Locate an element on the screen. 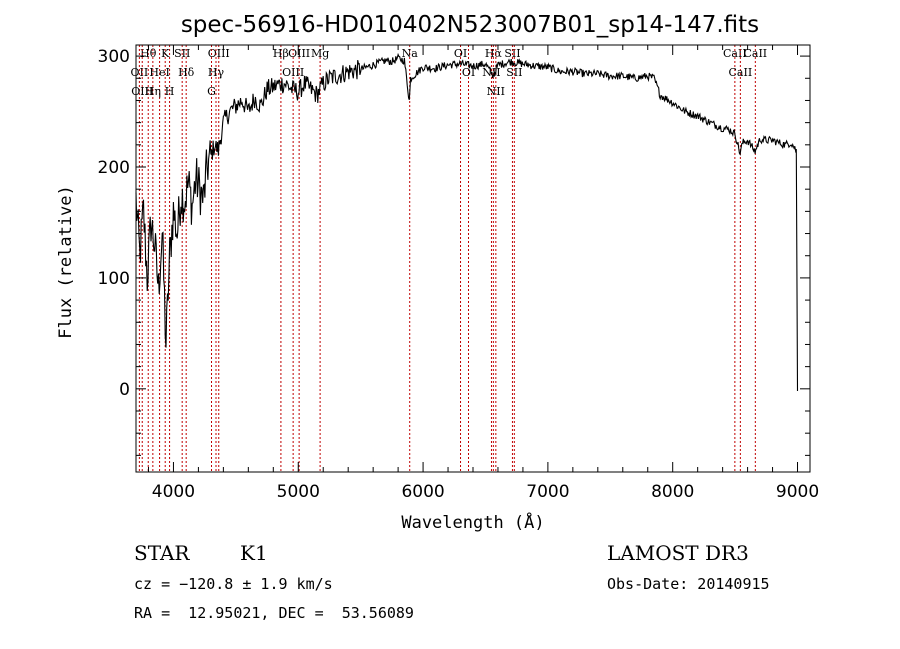 Image resolution: width=900 pixels, height=649 pixels. y-axis-label: Flux (relative) is located at coordinates (66, 262).